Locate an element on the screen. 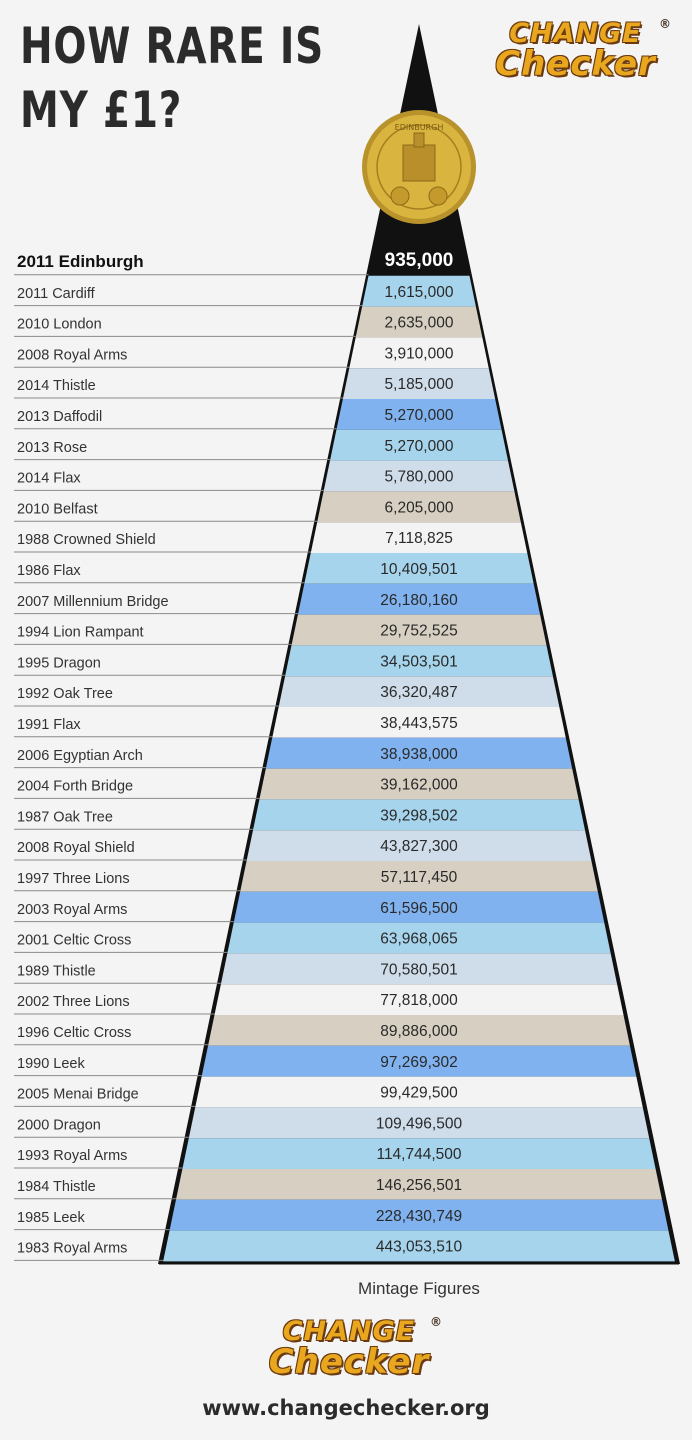 The width and height of the screenshot is (692, 1440). value-label-17: 38,938,000 is located at coordinates (419, 754).